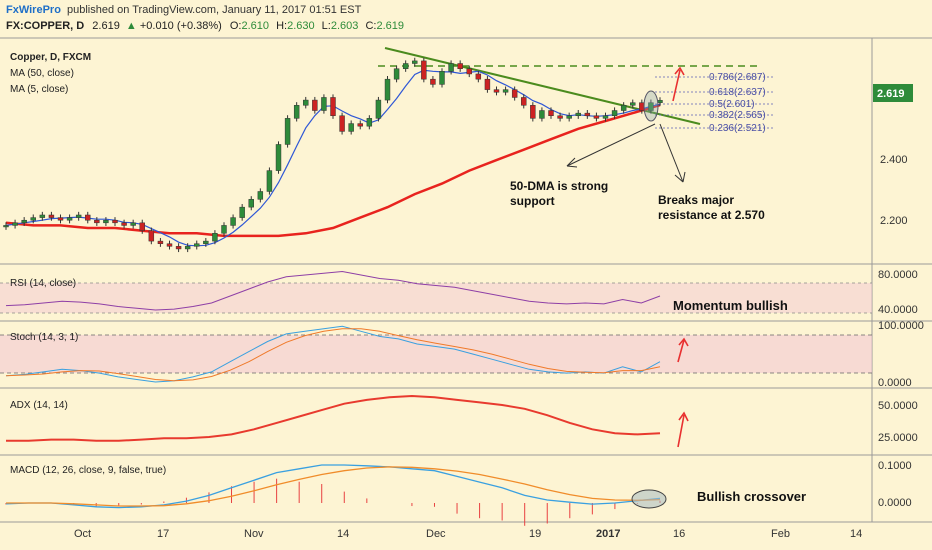 Image resolution: width=932 pixels, height=550 pixels. What do you see at coordinates (45, 26) in the screenshot?
I see `symbol-label: FX:COPPER, D` at bounding box center [45, 26].